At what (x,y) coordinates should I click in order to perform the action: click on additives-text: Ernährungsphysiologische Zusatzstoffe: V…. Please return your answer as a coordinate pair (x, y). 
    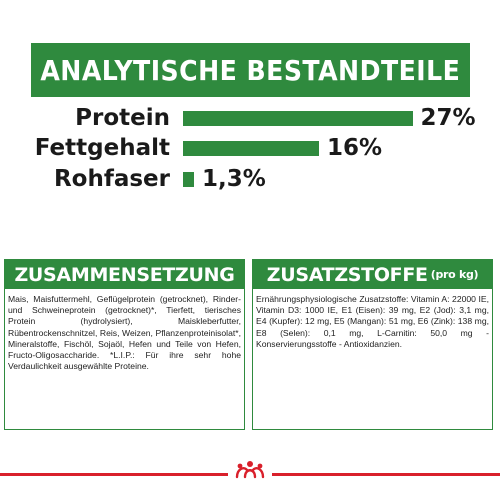
    Looking at the image, I should click on (372, 321).